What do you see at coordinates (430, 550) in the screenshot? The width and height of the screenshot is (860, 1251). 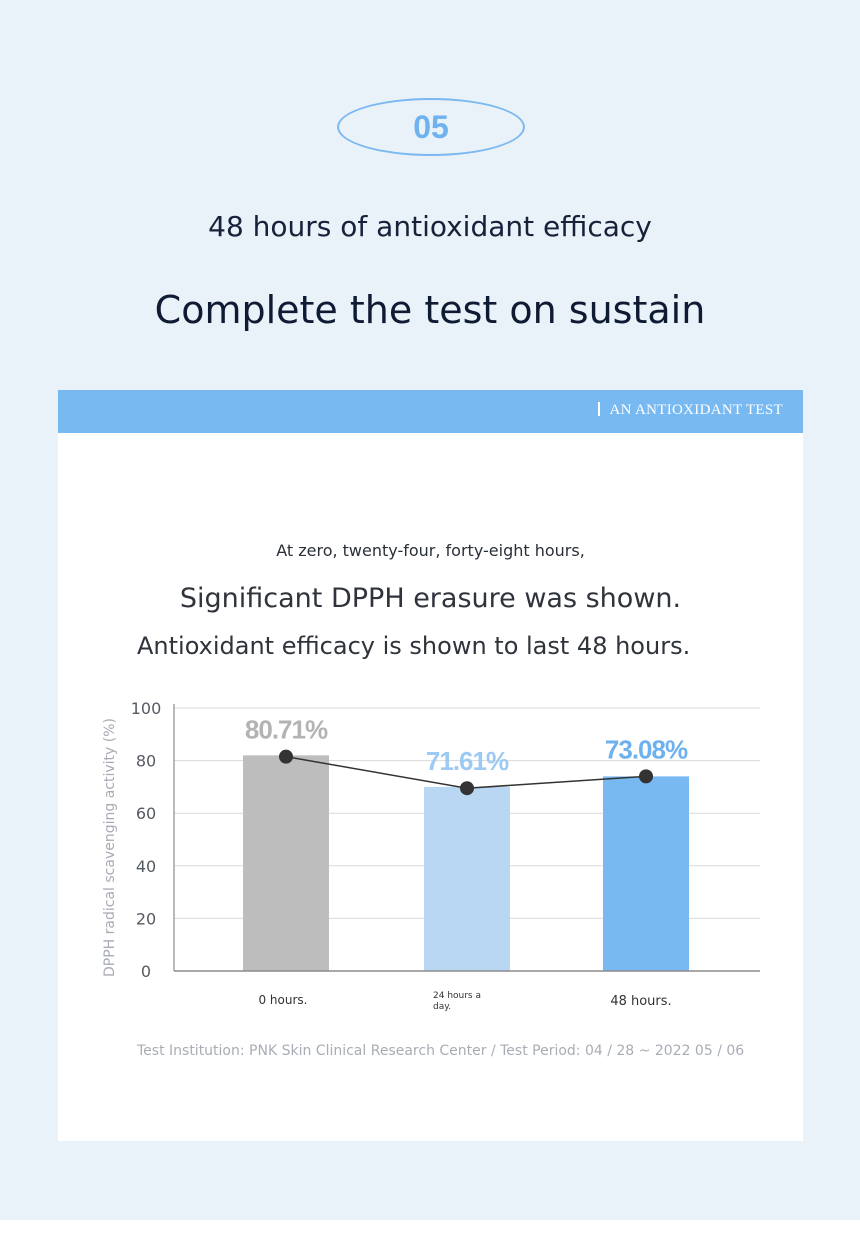 I see `intro-line-1: At zero, twenty-four, forty-eight hours,` at bounding box center [430, 550].